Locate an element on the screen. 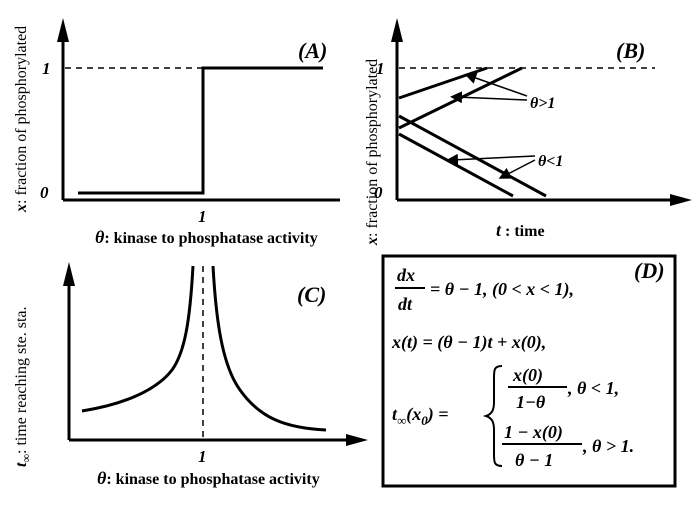 This screenshot has height=508, width=692. case1-numerator: x(0) is located at coordinates (527, 375).